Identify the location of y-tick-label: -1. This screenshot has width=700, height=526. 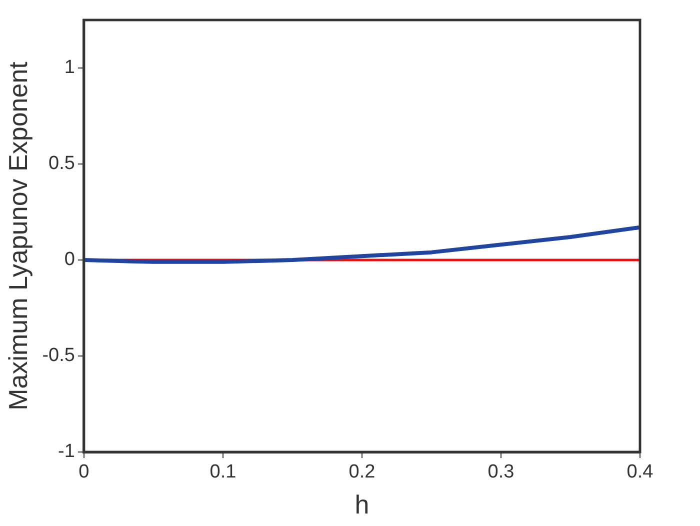
(66, 451).